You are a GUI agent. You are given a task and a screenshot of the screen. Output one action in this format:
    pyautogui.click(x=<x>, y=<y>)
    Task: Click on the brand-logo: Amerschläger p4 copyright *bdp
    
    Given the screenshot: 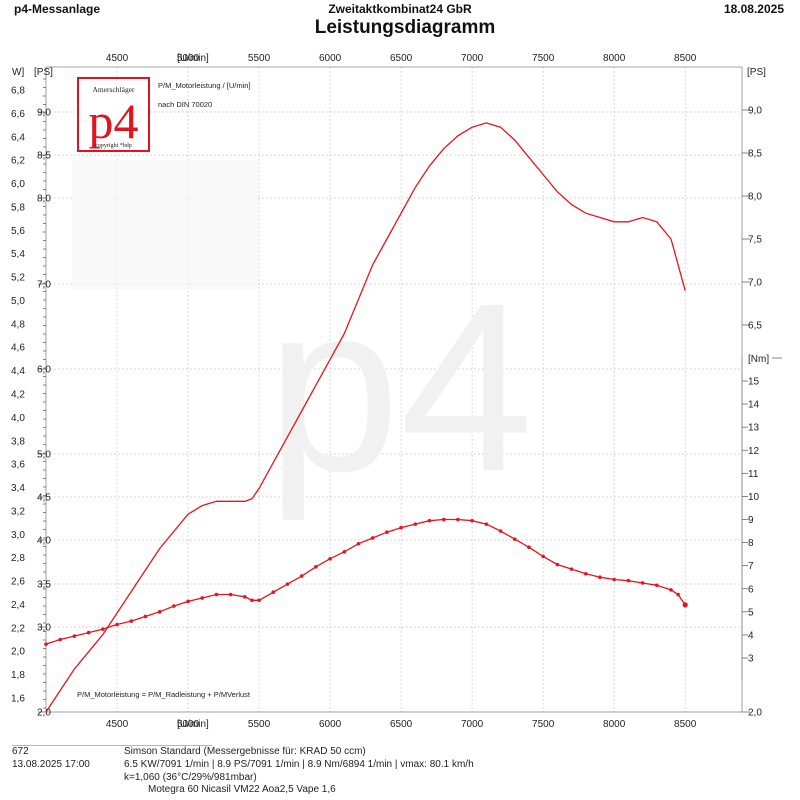 What is the action you would take?
    pyautogui.click(x=113, y=114)
    